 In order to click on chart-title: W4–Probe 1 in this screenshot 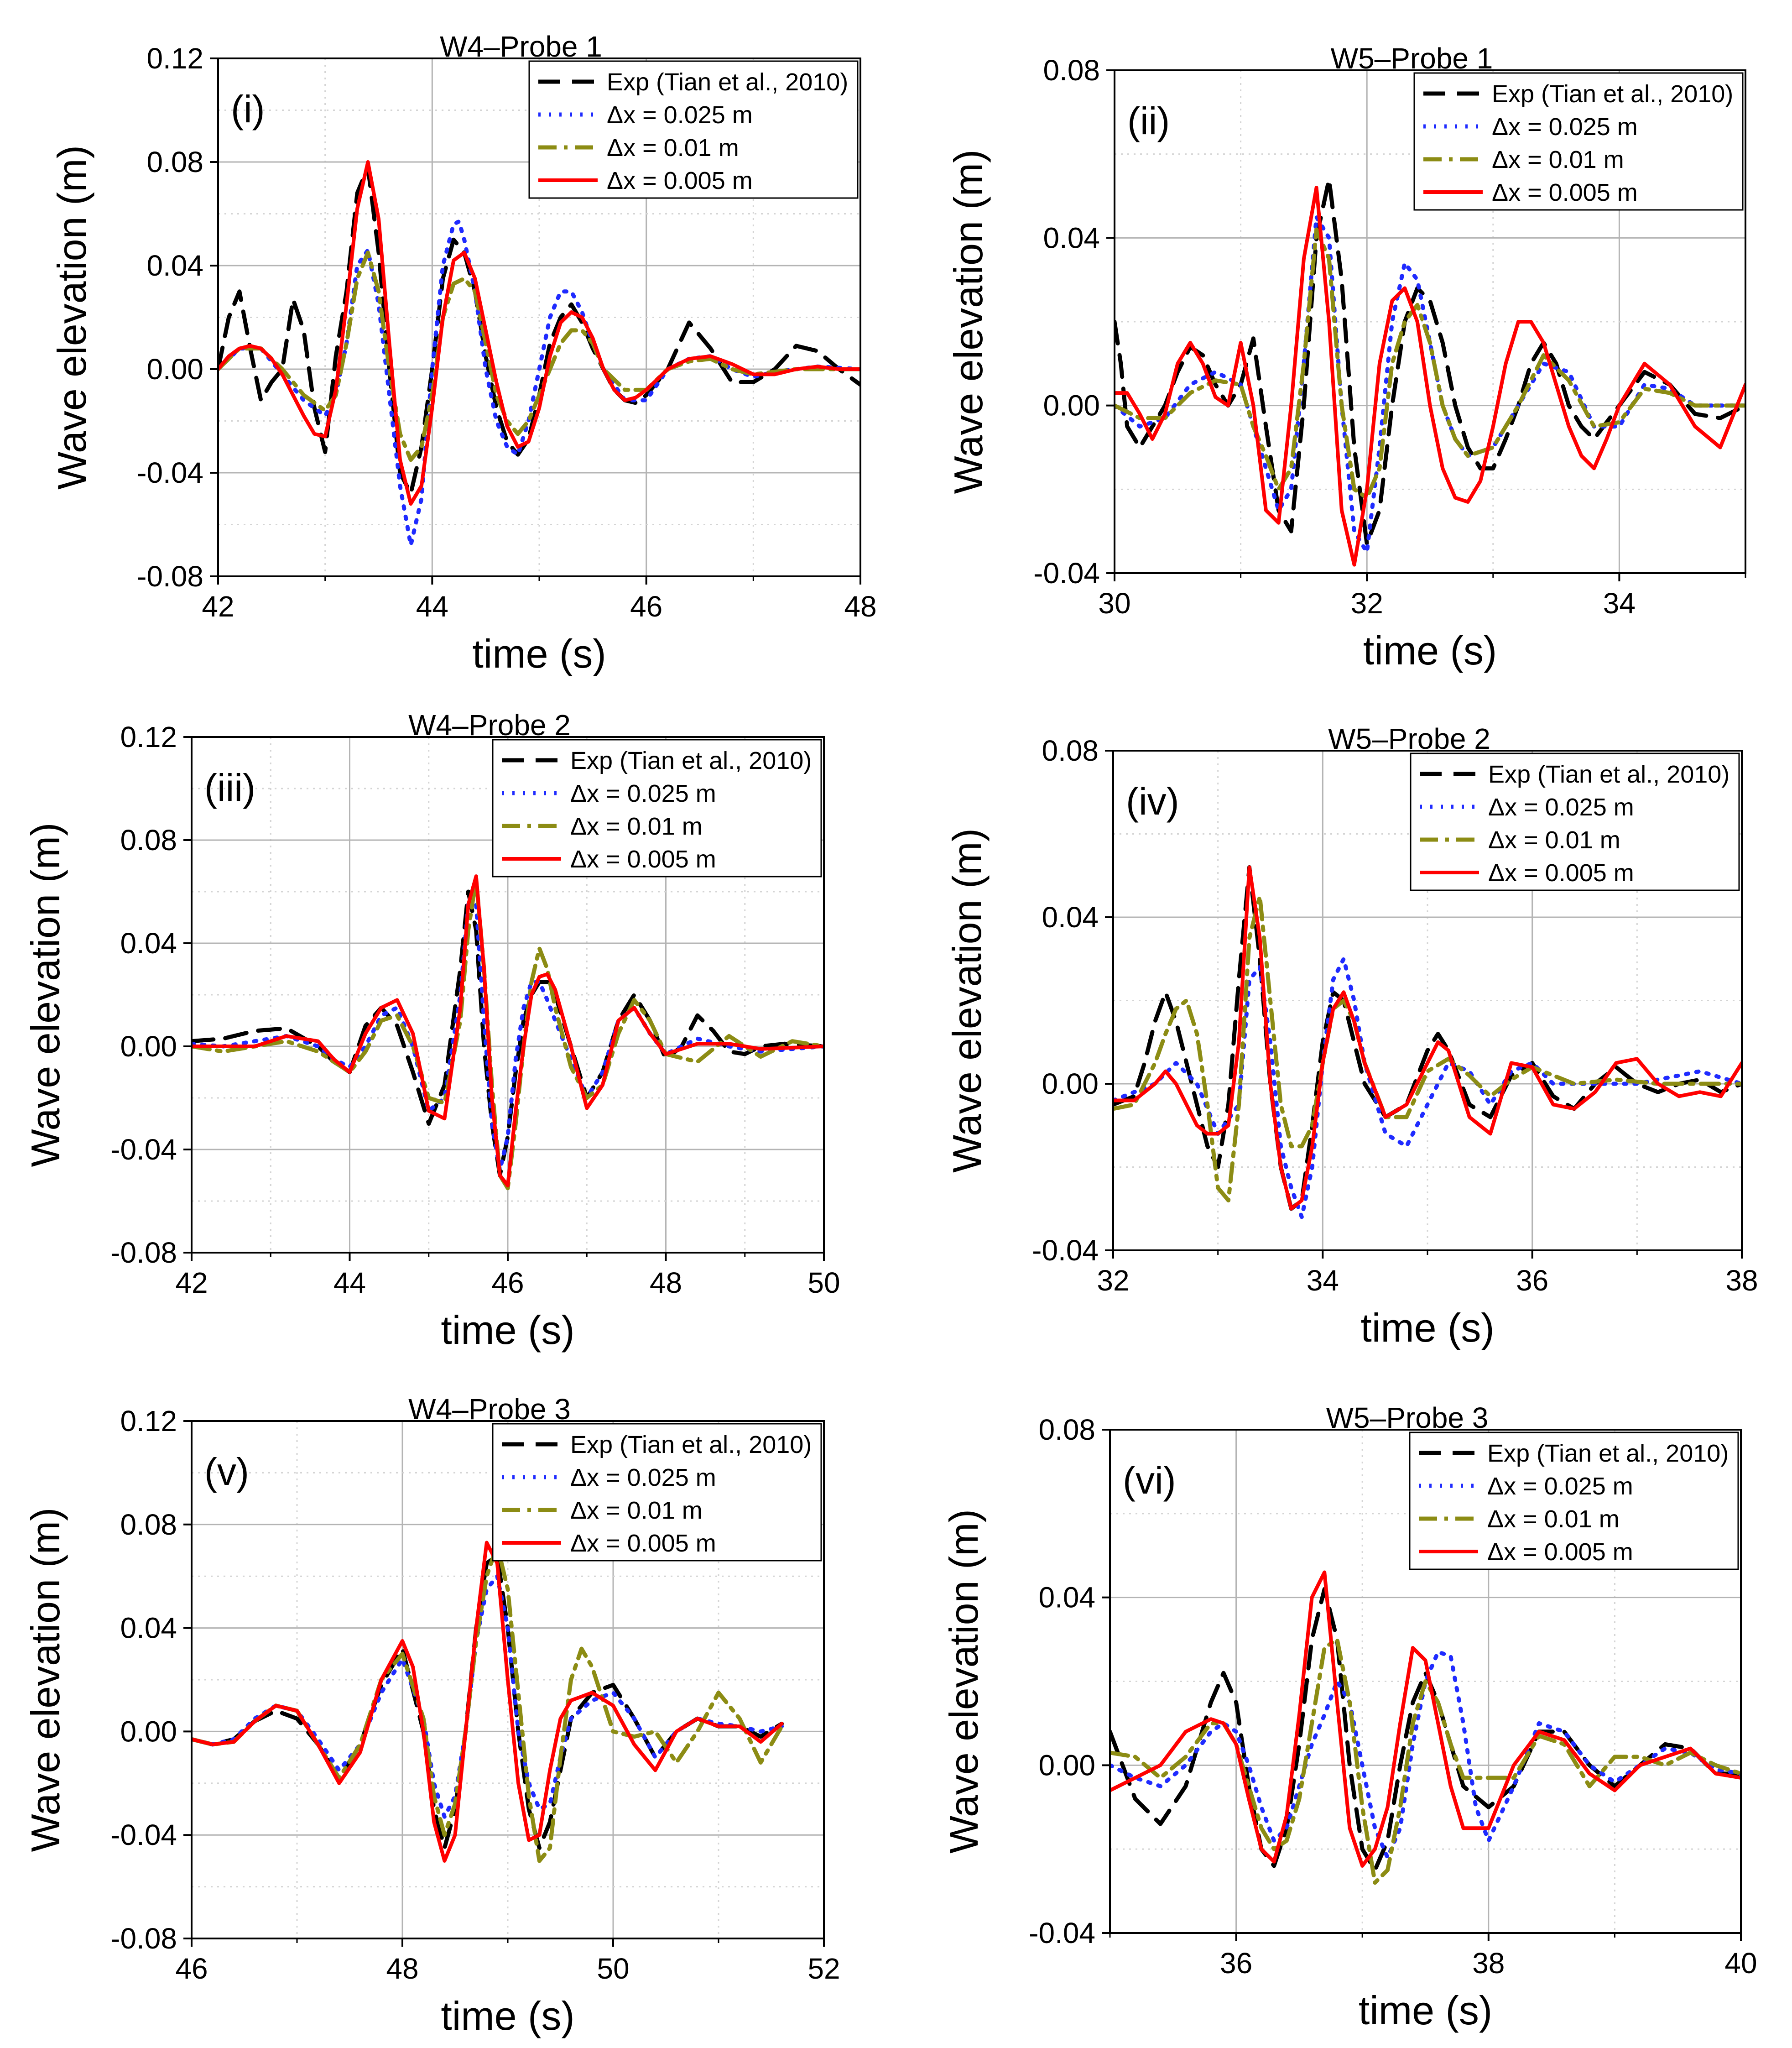, I will do `click(521, 46)`.